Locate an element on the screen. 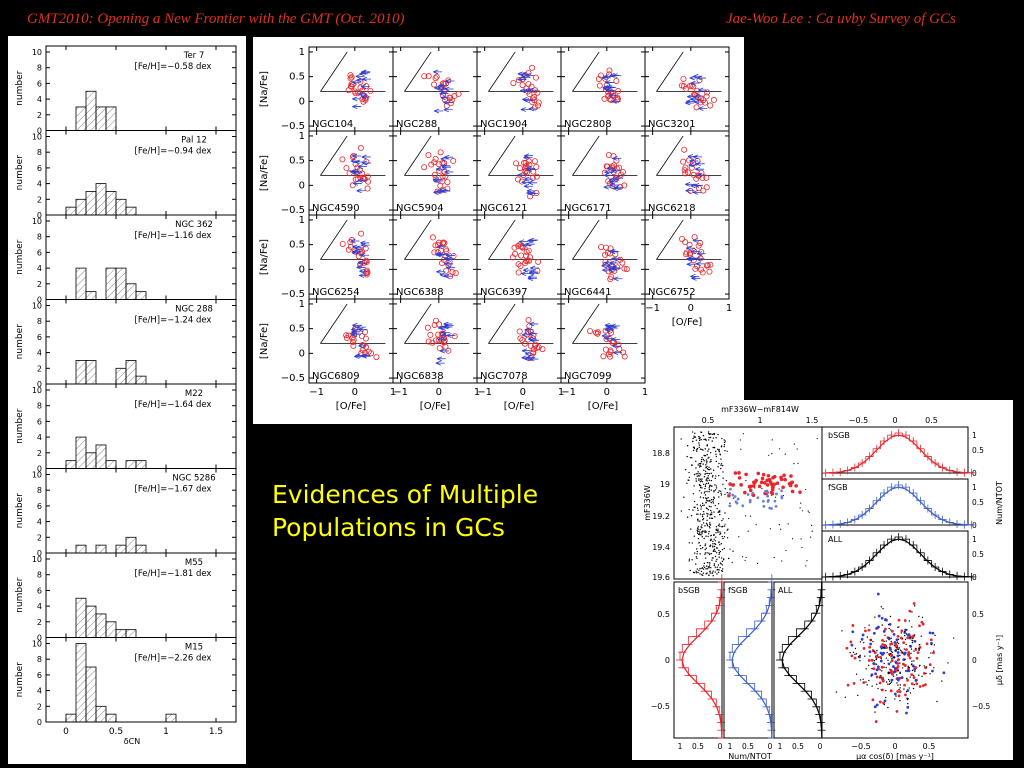 The image size is (1024, 768). hist-label: bSGB is located at coordinates (689, 590).